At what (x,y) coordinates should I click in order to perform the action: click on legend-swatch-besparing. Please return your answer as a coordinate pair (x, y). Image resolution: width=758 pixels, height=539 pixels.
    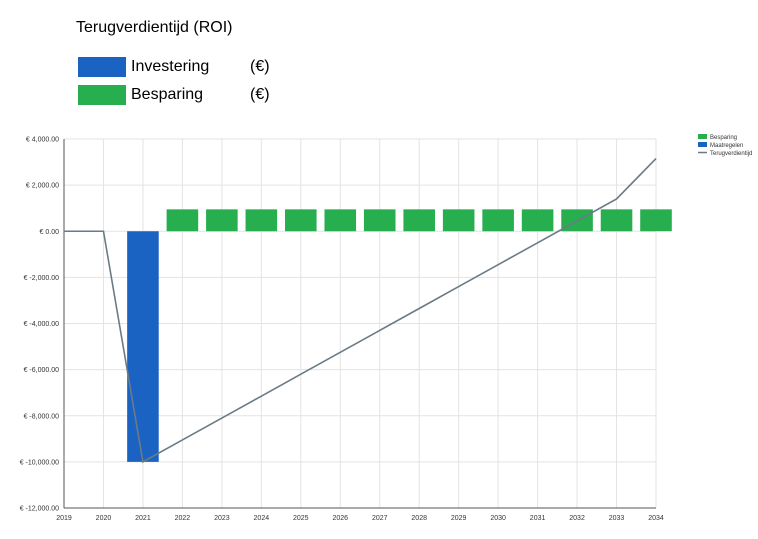
    Looking at the image, I should click on (102, 95).